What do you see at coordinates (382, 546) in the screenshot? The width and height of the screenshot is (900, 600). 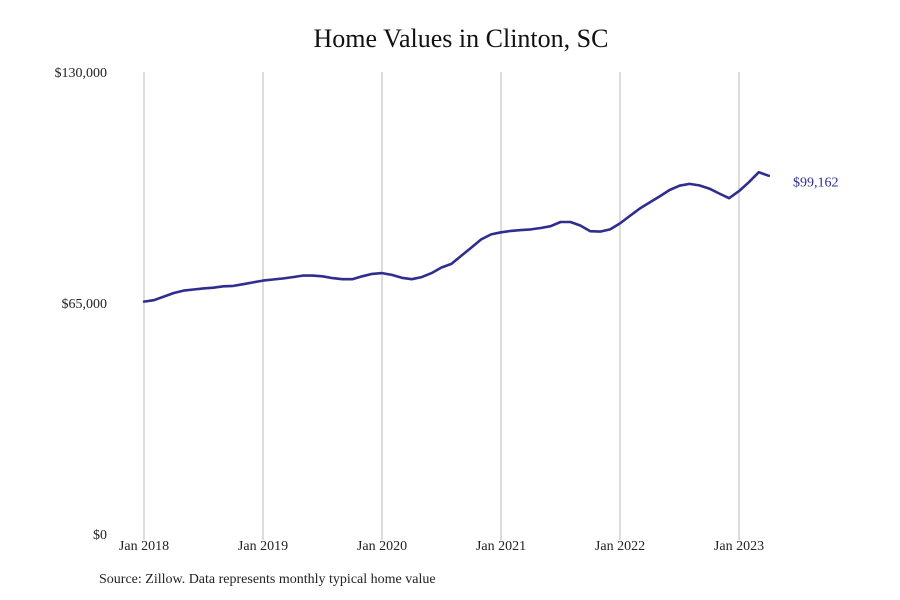 I see `x-tick-label: Jan 2020` at bounding box center [382, 546].